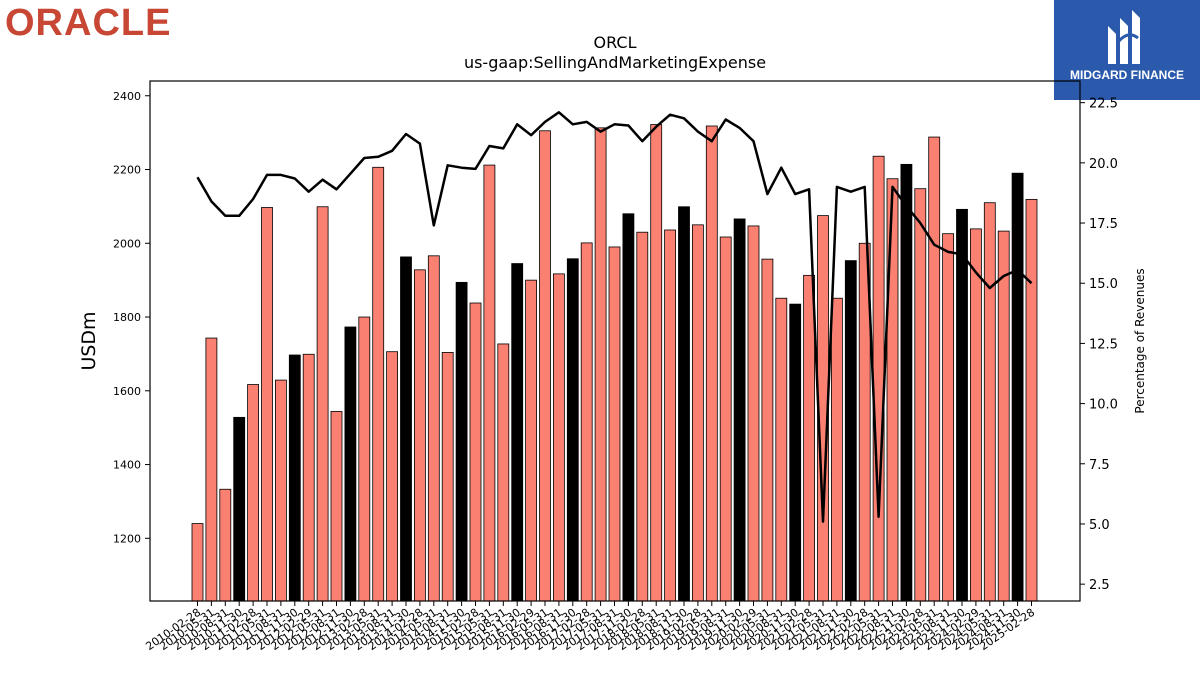 The width and height of the screenshot is (1200, 675). Describe the element at coordinates (1127, 75) in the screenshot. I see `midgard-finance-label: MIDGARD FINANCE` at that location.